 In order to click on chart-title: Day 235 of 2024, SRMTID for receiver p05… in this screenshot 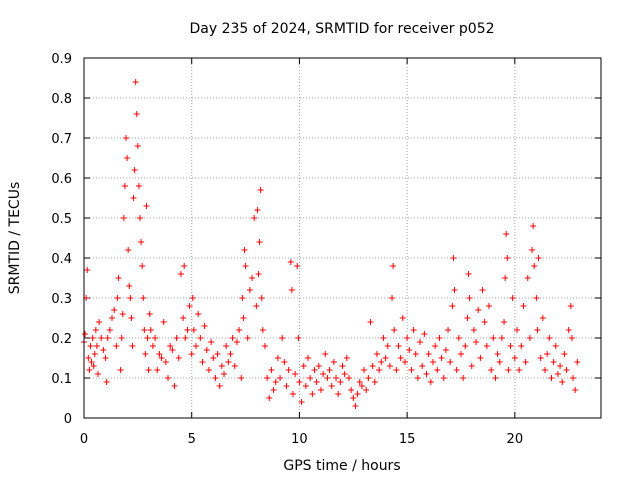, I will do `click(341, 29)`.